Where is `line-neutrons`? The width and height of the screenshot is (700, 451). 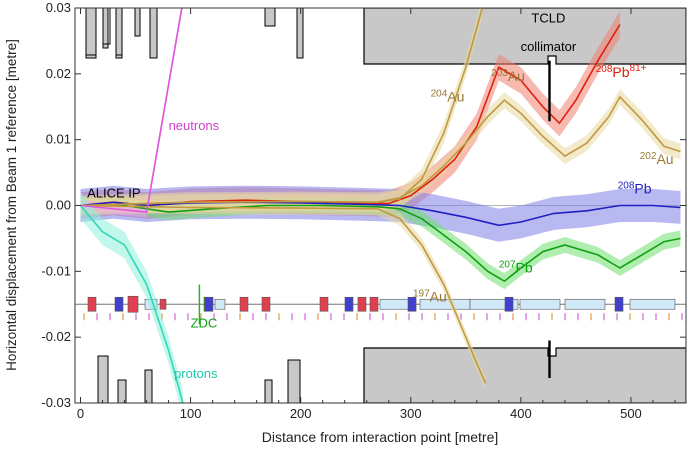 line-neutrons is located at coordinates (131, 110).